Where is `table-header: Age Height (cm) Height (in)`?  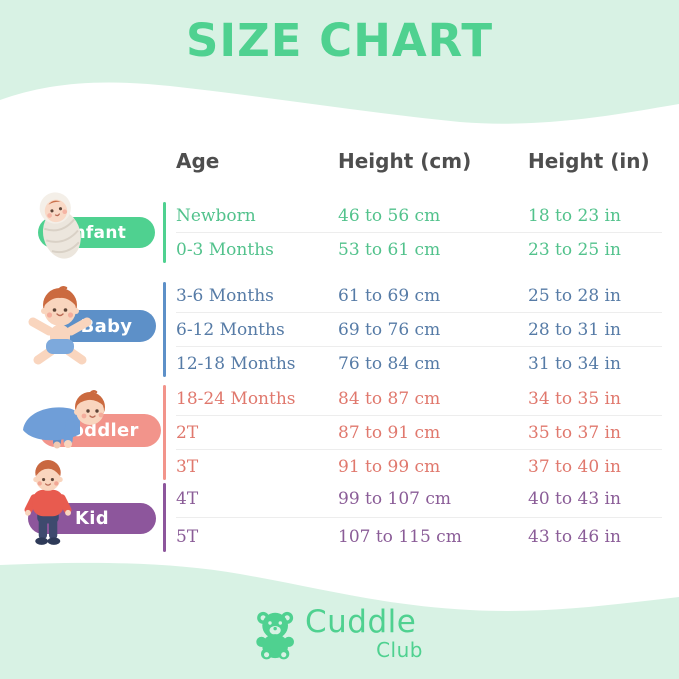 table-header: Age Height (cm) Height (in) is located at coordinates (419, 161).